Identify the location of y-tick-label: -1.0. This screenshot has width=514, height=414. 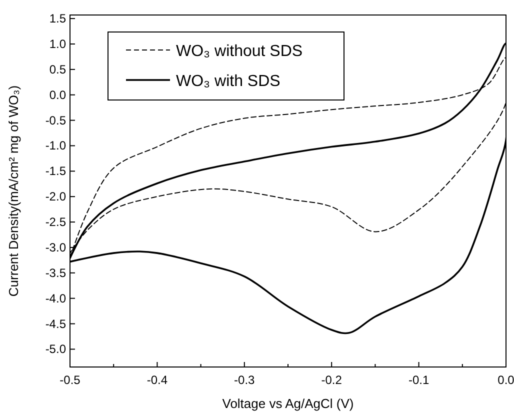
(55, 145).